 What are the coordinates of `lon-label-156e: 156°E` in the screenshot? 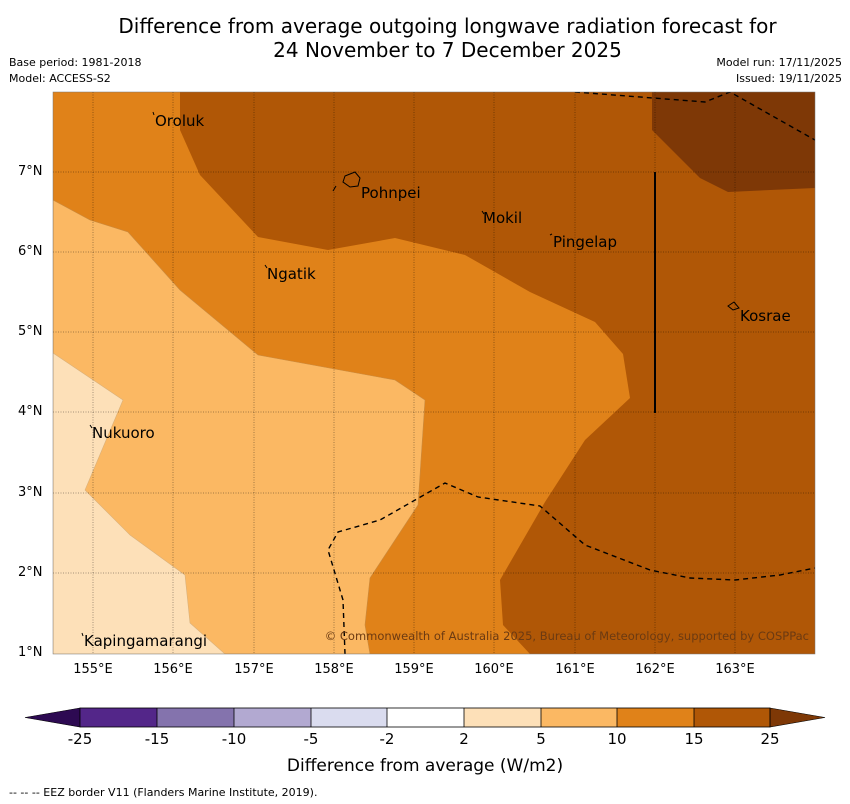 It's located at (173, 669).